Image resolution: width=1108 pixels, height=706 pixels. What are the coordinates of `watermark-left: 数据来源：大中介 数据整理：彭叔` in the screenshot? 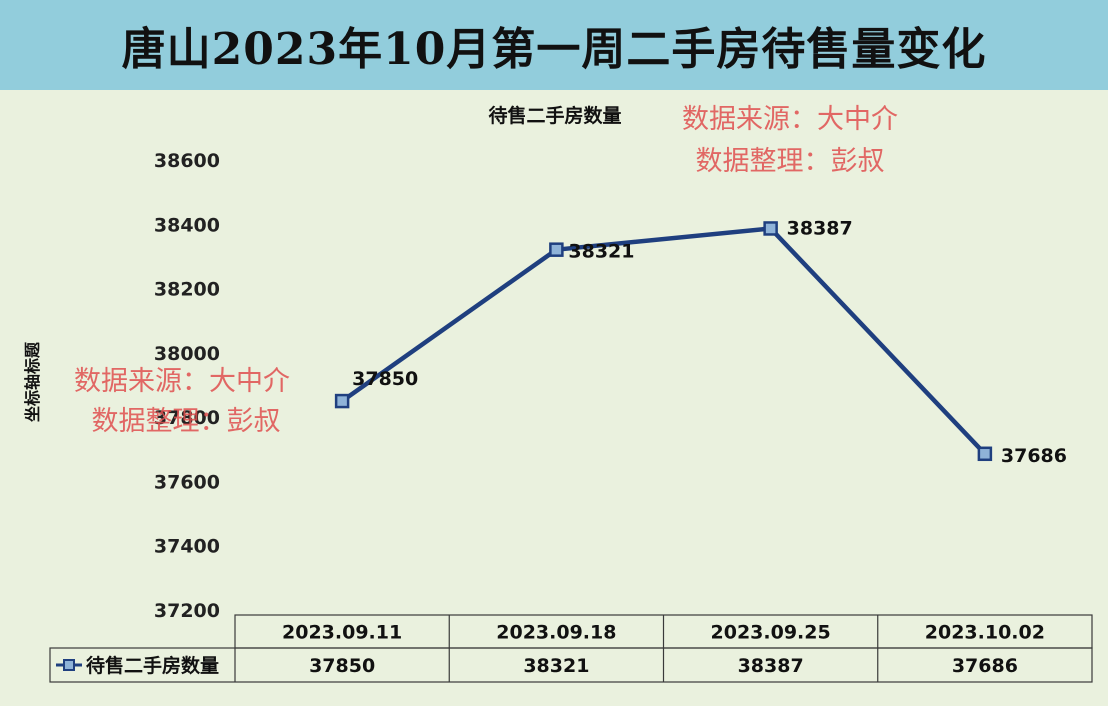 It's located at (182, 401).